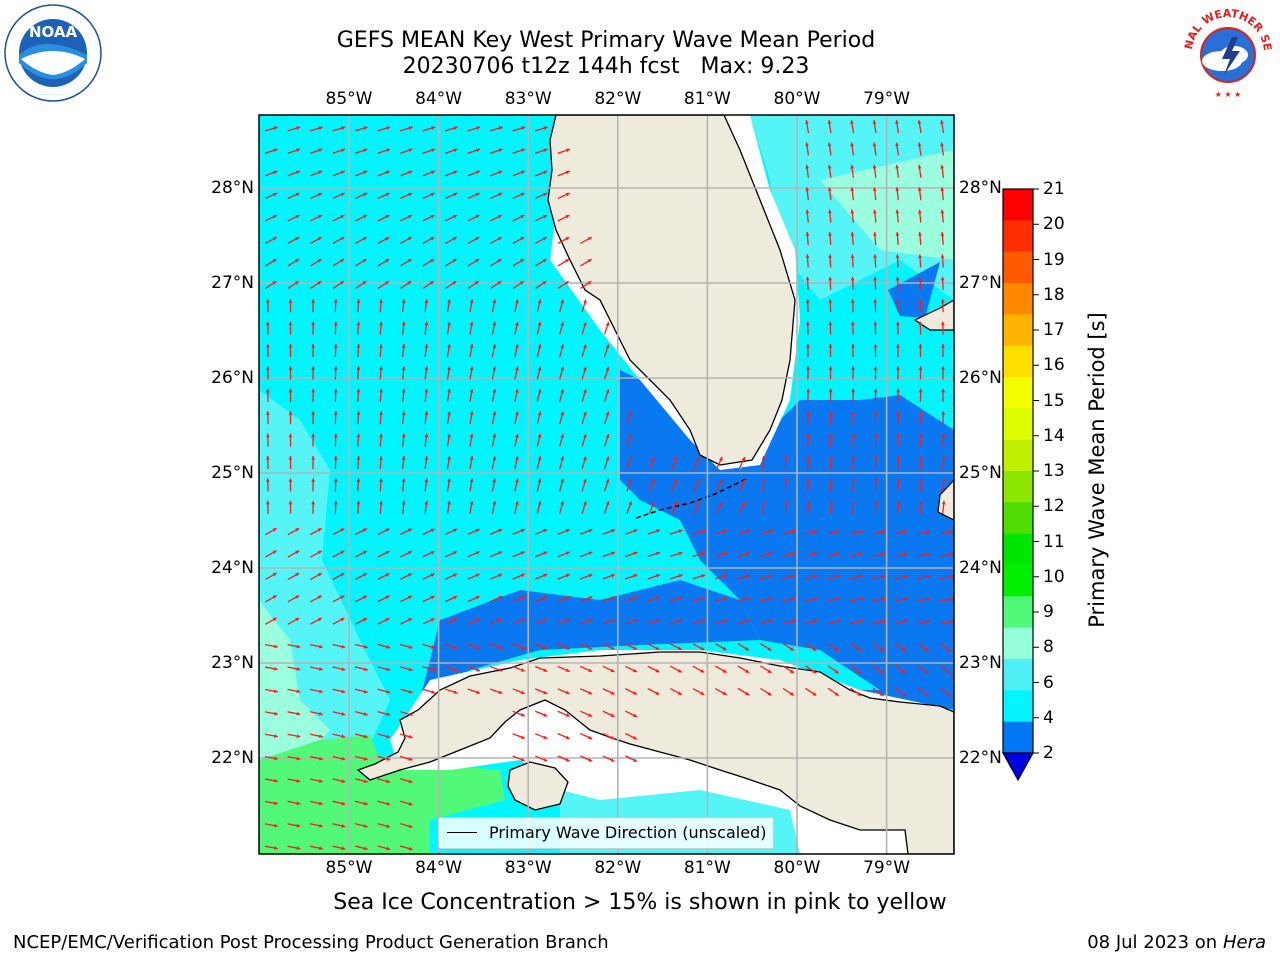  I want to click on footer-date-text: 08 Jul 2023 on, so click(1155, 942).